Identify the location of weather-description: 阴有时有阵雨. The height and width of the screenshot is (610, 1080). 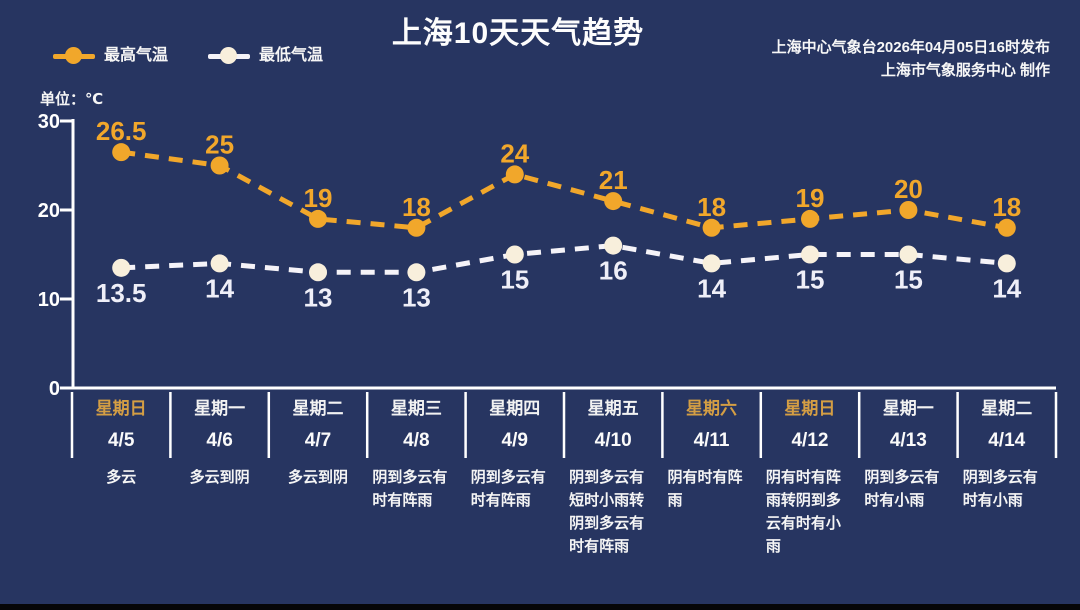
(711, 489).